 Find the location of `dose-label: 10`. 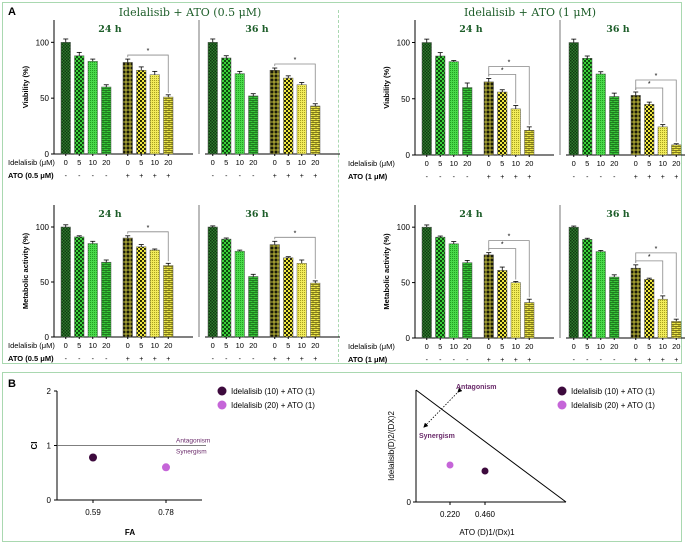

dose-label: 10 is located at coordinates (240, 162).